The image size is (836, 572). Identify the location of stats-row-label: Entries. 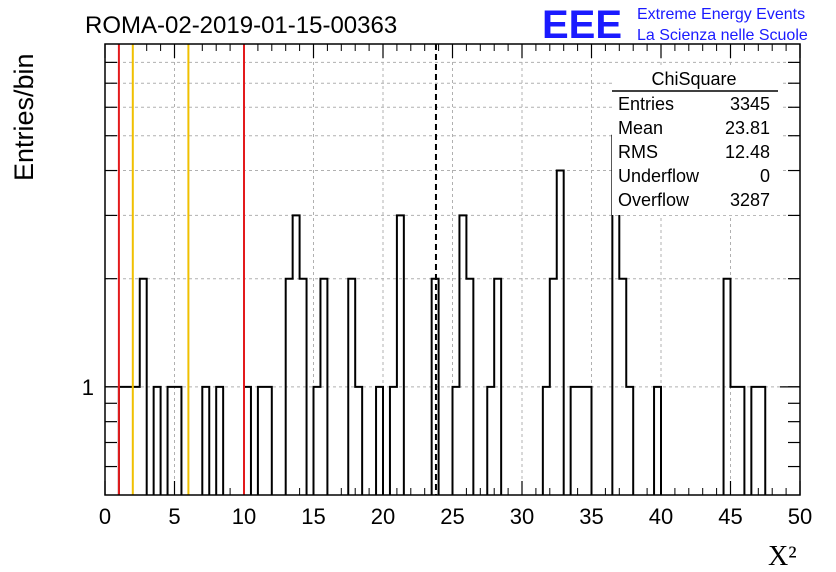
(646, 104).